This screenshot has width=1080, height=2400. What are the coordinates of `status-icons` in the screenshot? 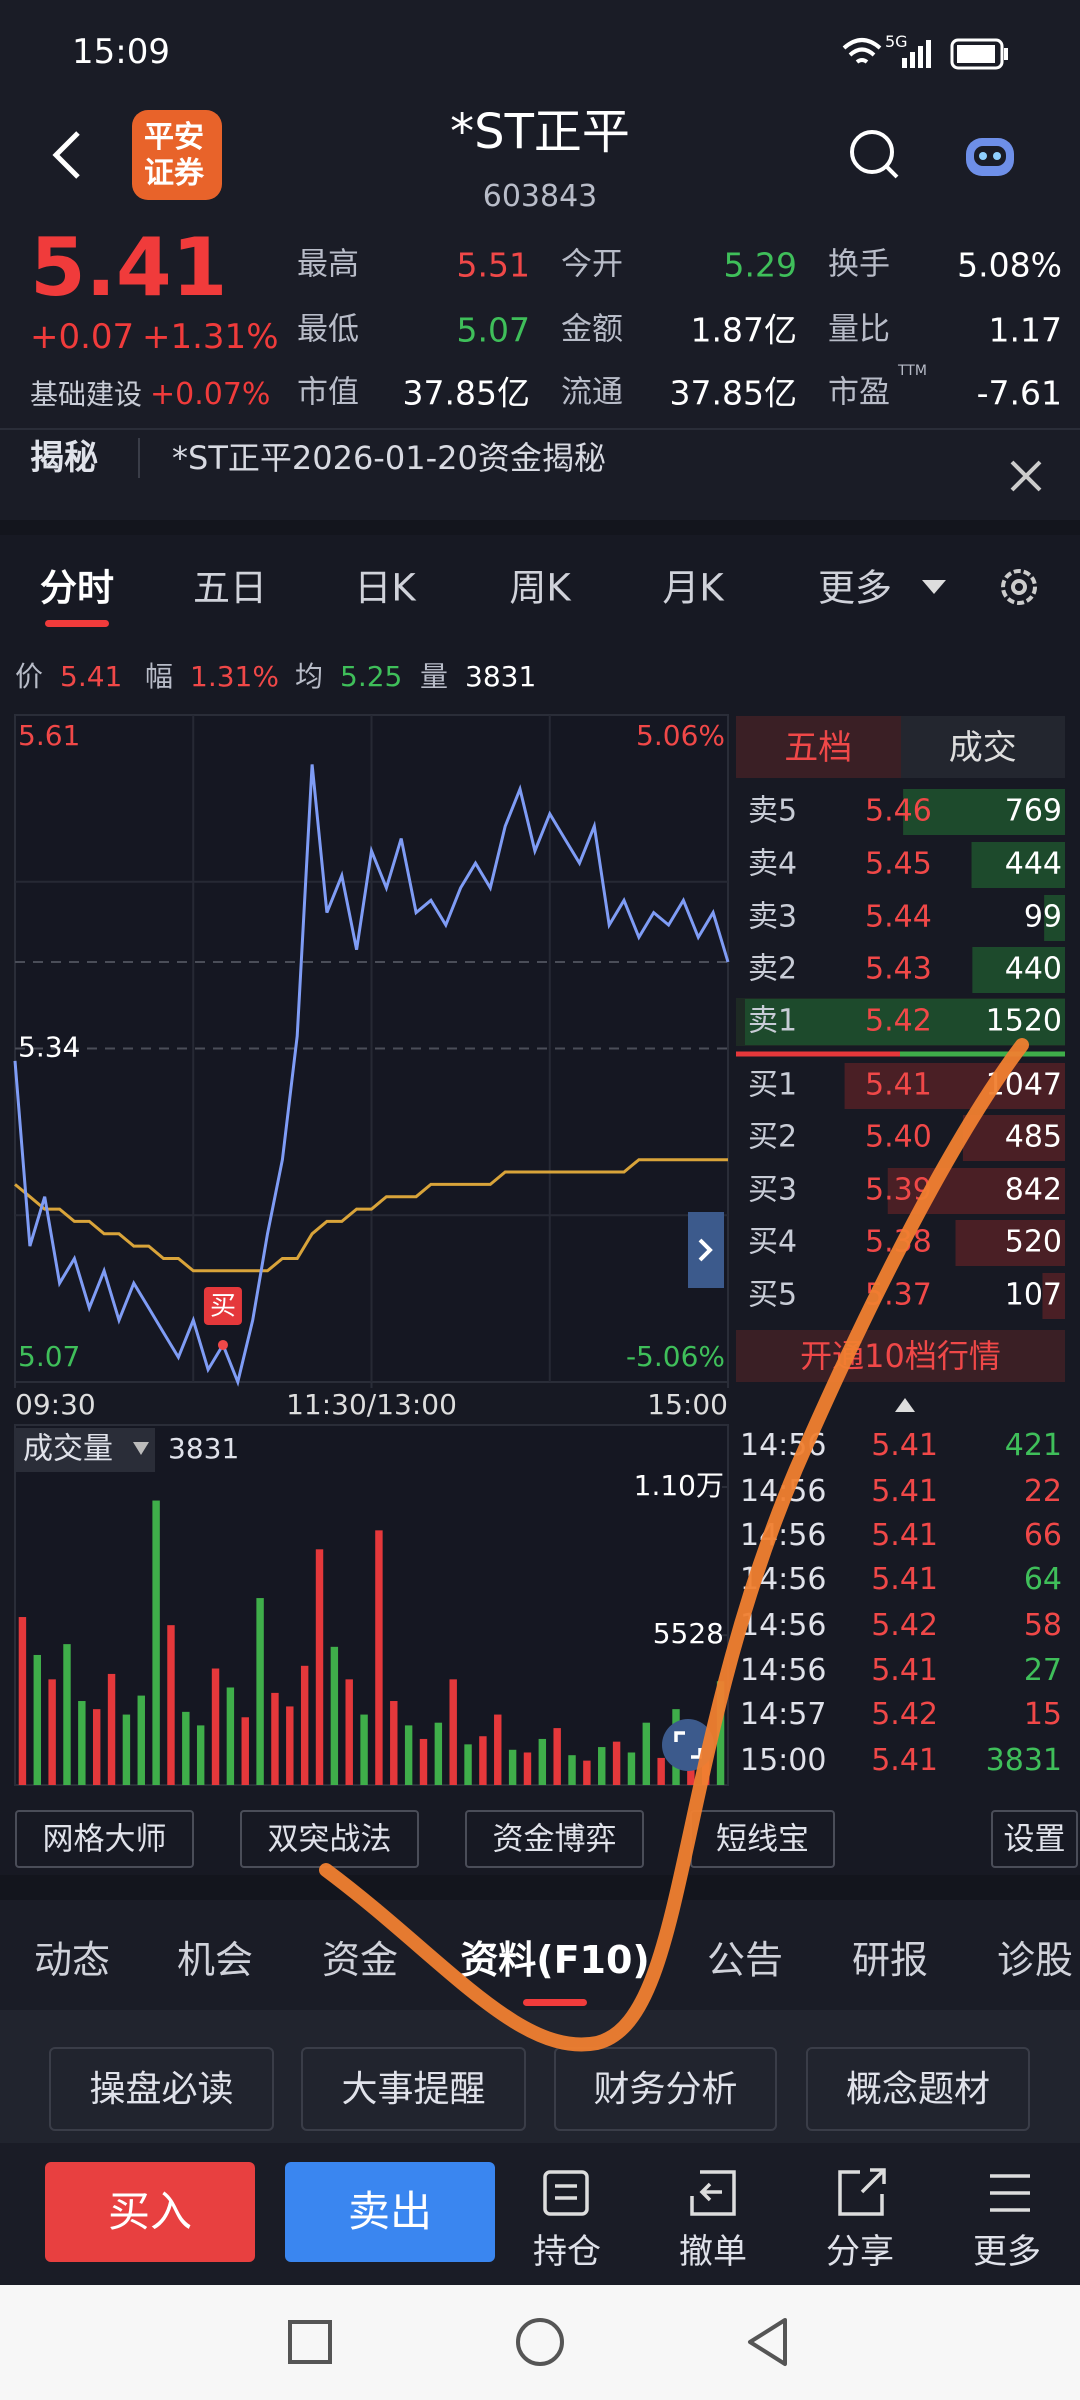 It's located at (925, 54).